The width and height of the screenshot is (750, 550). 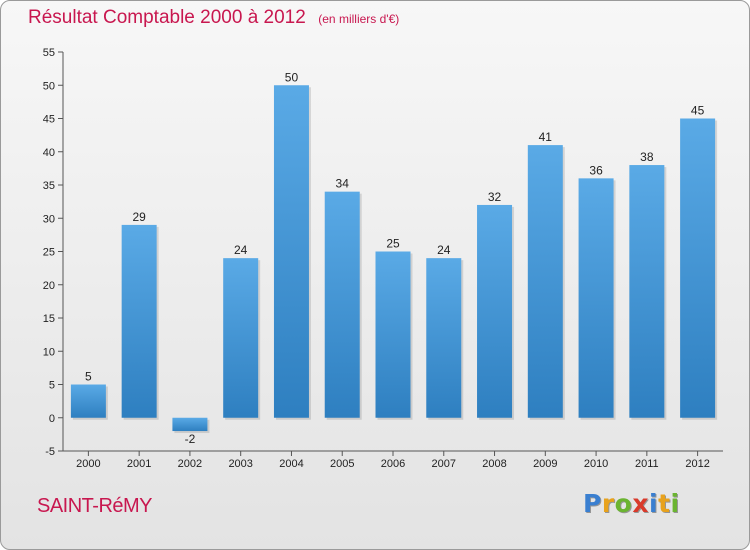 I want to click on data-label-2004: 50, so click(x=292, y=77).